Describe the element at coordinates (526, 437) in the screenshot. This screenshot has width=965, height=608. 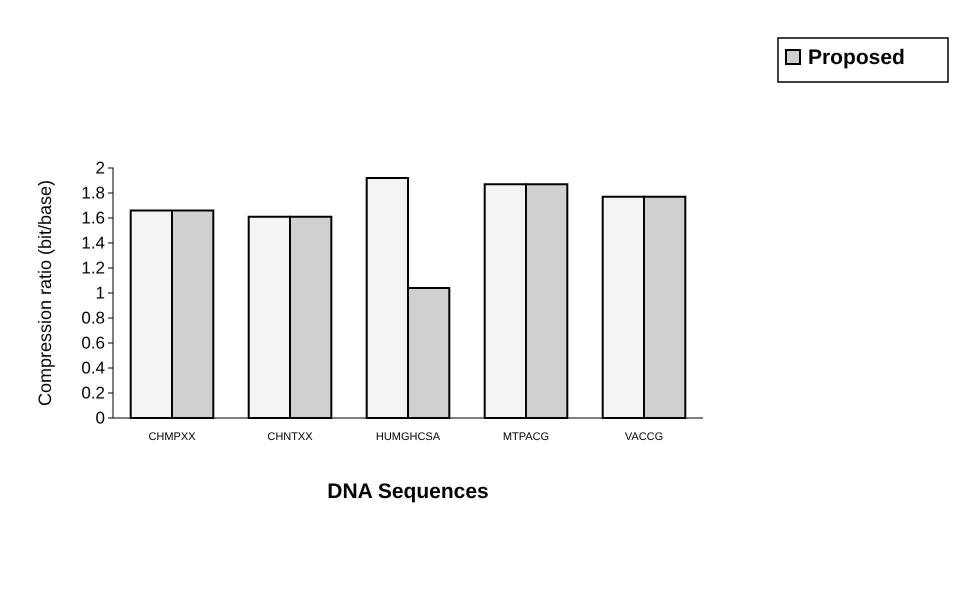
I see `x-tick-label: MTPACG` at that location.